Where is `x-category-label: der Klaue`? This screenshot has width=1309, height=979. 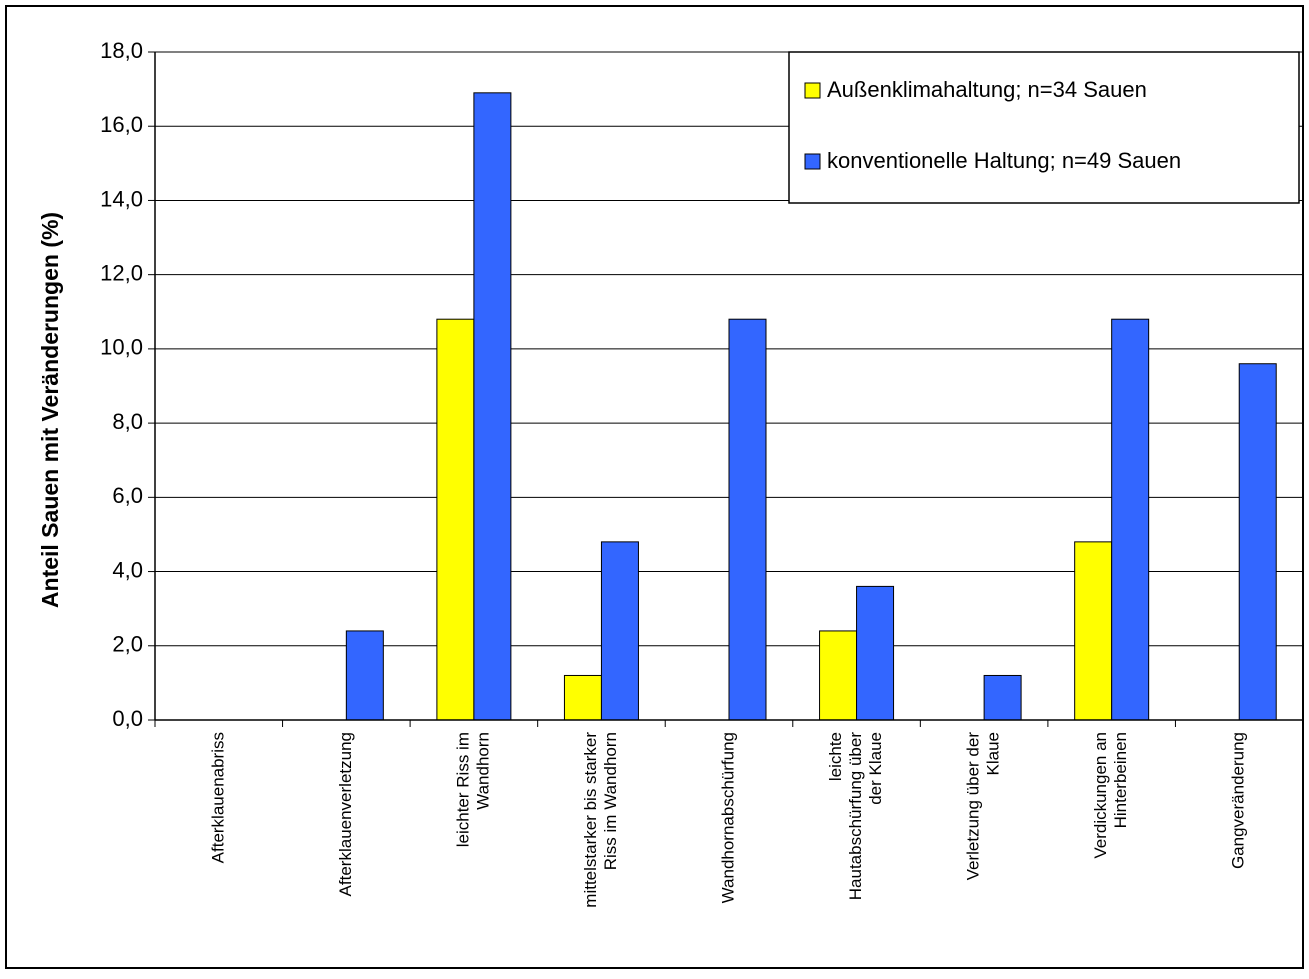
x-category-label: der Klaue is located at coordinates (875, 768).